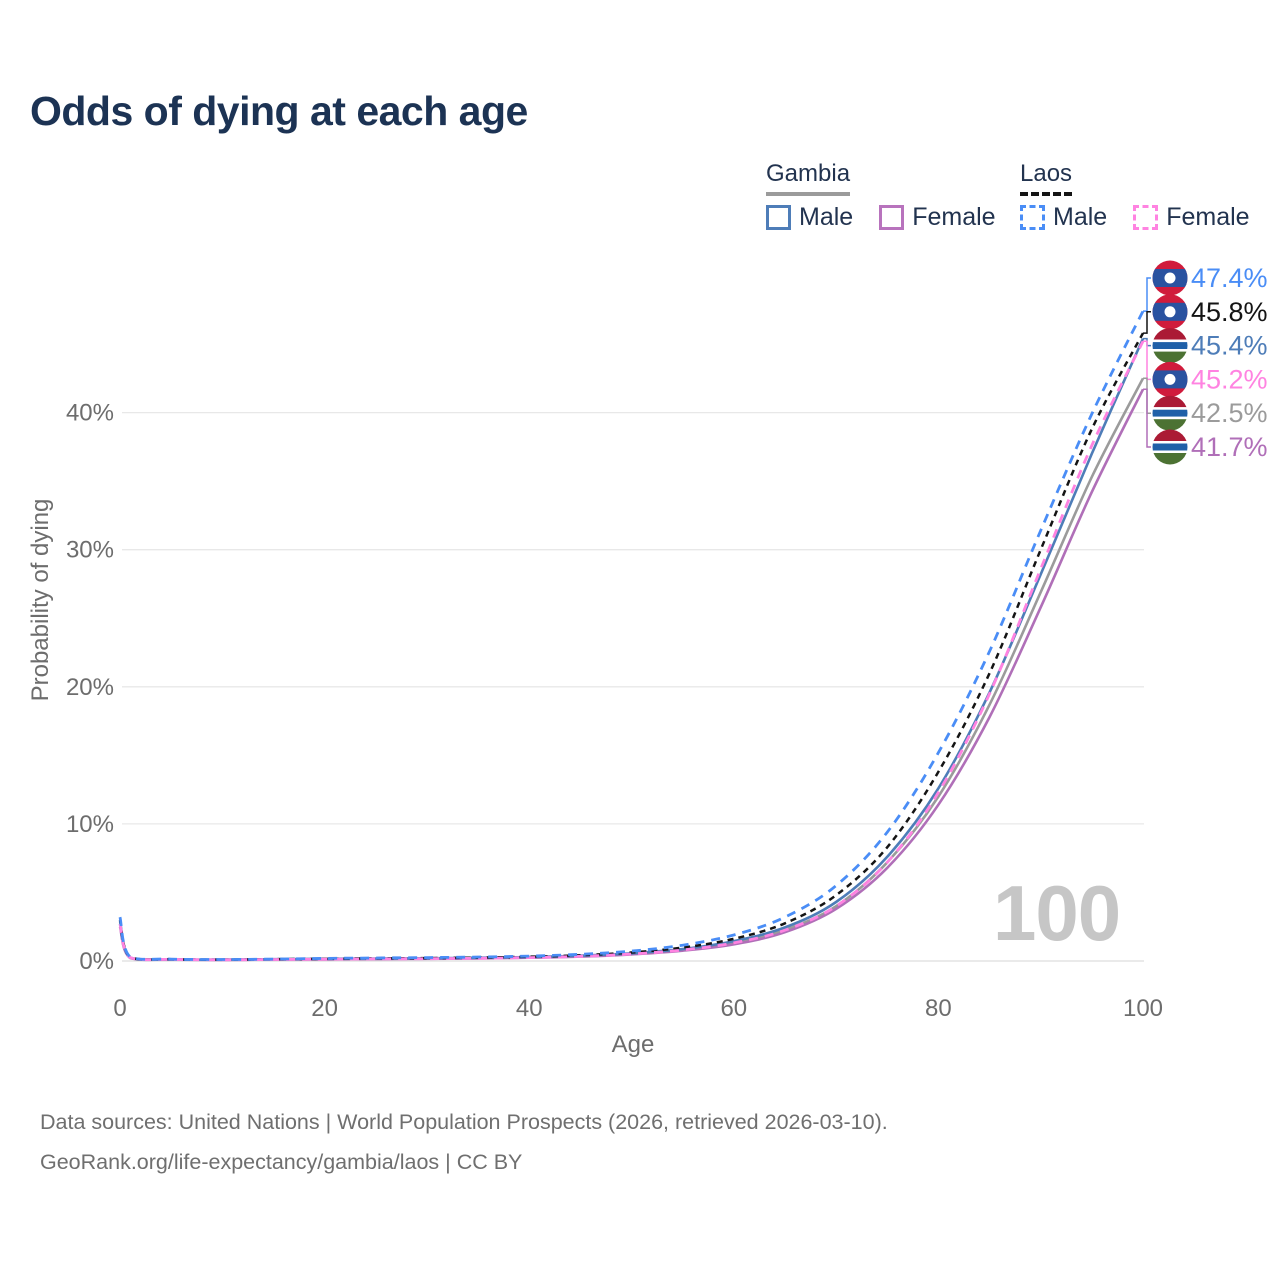 Image resolution: width=1280 pixels, height=1280 pixels. I want to click on y-tick-10: 10%, so click(90, 824).